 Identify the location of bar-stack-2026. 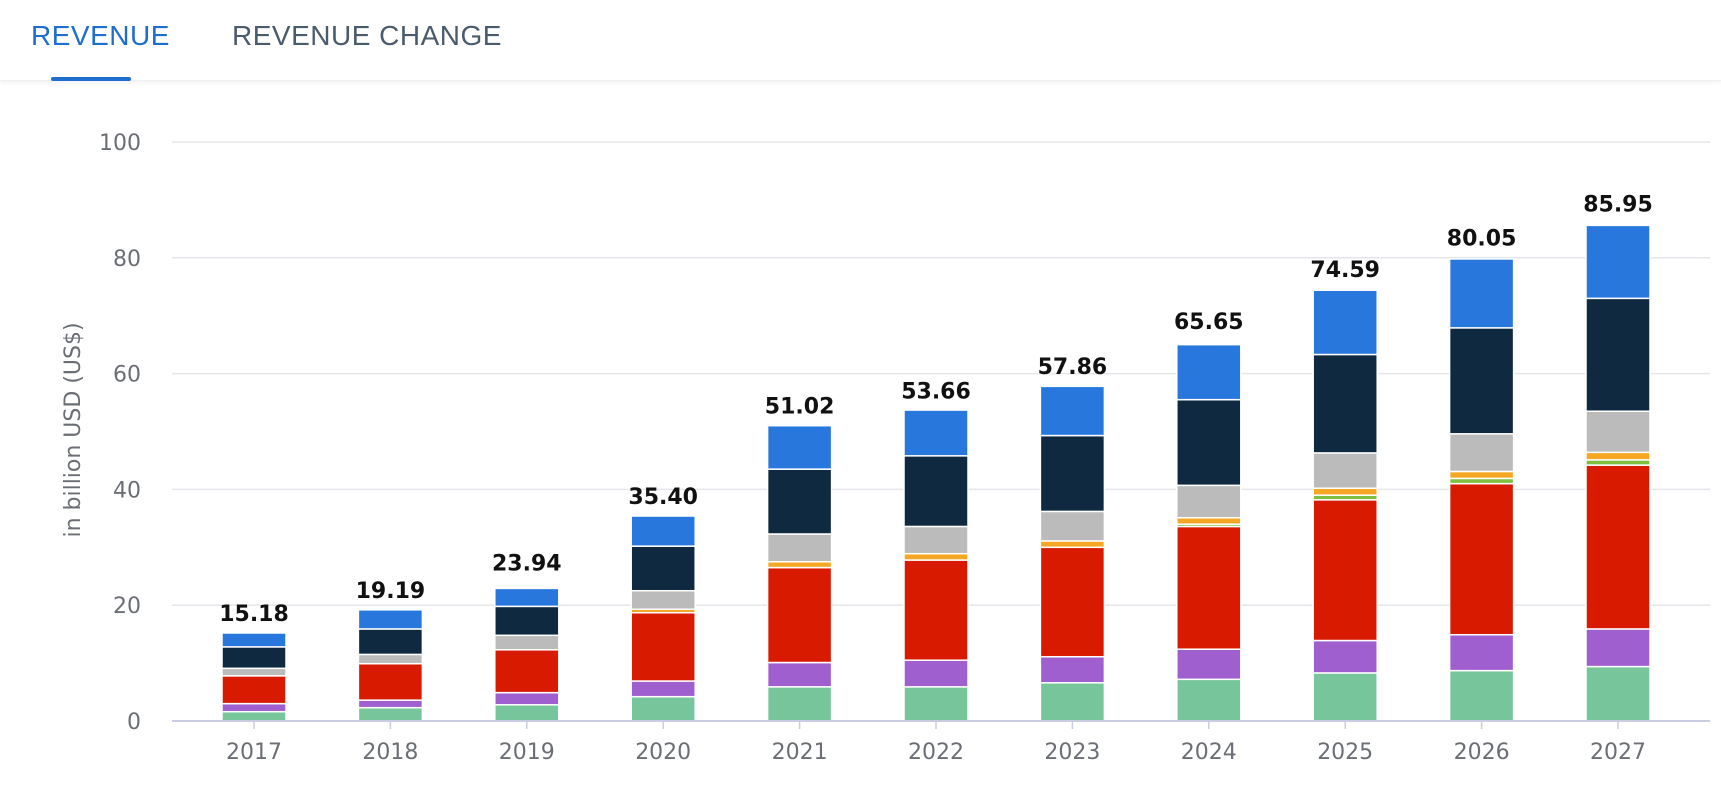
(1481, 490).